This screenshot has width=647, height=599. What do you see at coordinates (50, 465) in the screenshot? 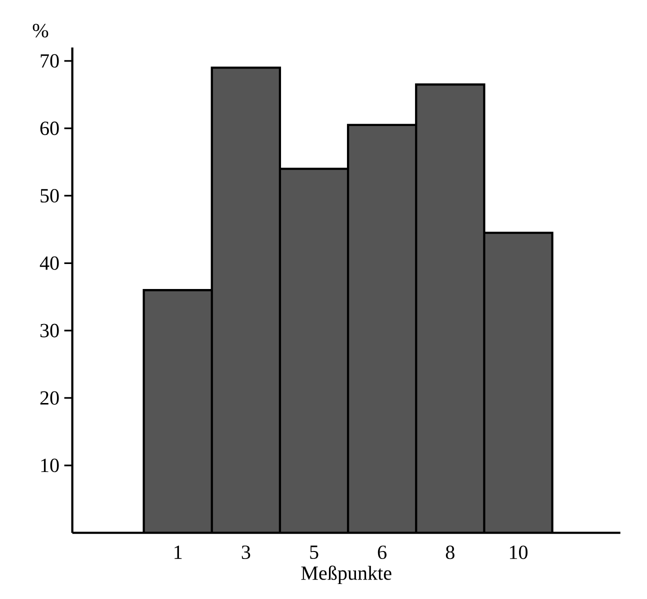
I see `y-tick-label: 10` at bounding box center [50, 465].